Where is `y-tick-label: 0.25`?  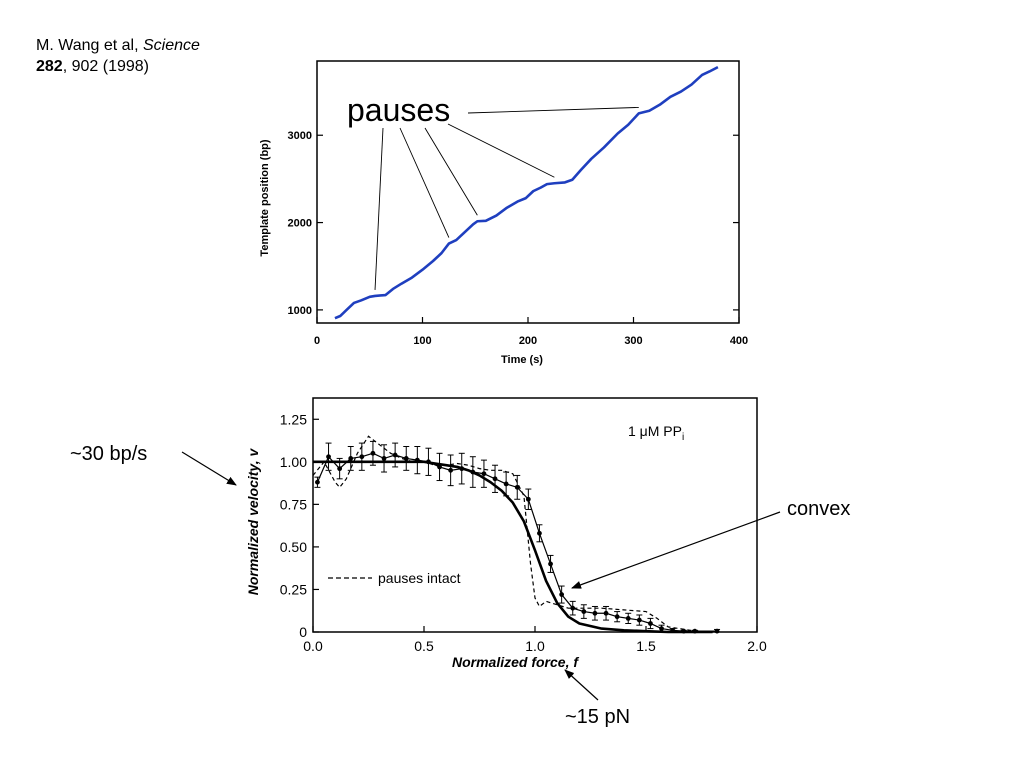 y-tick-label: 0.25 is located at coordinates (293, 589).